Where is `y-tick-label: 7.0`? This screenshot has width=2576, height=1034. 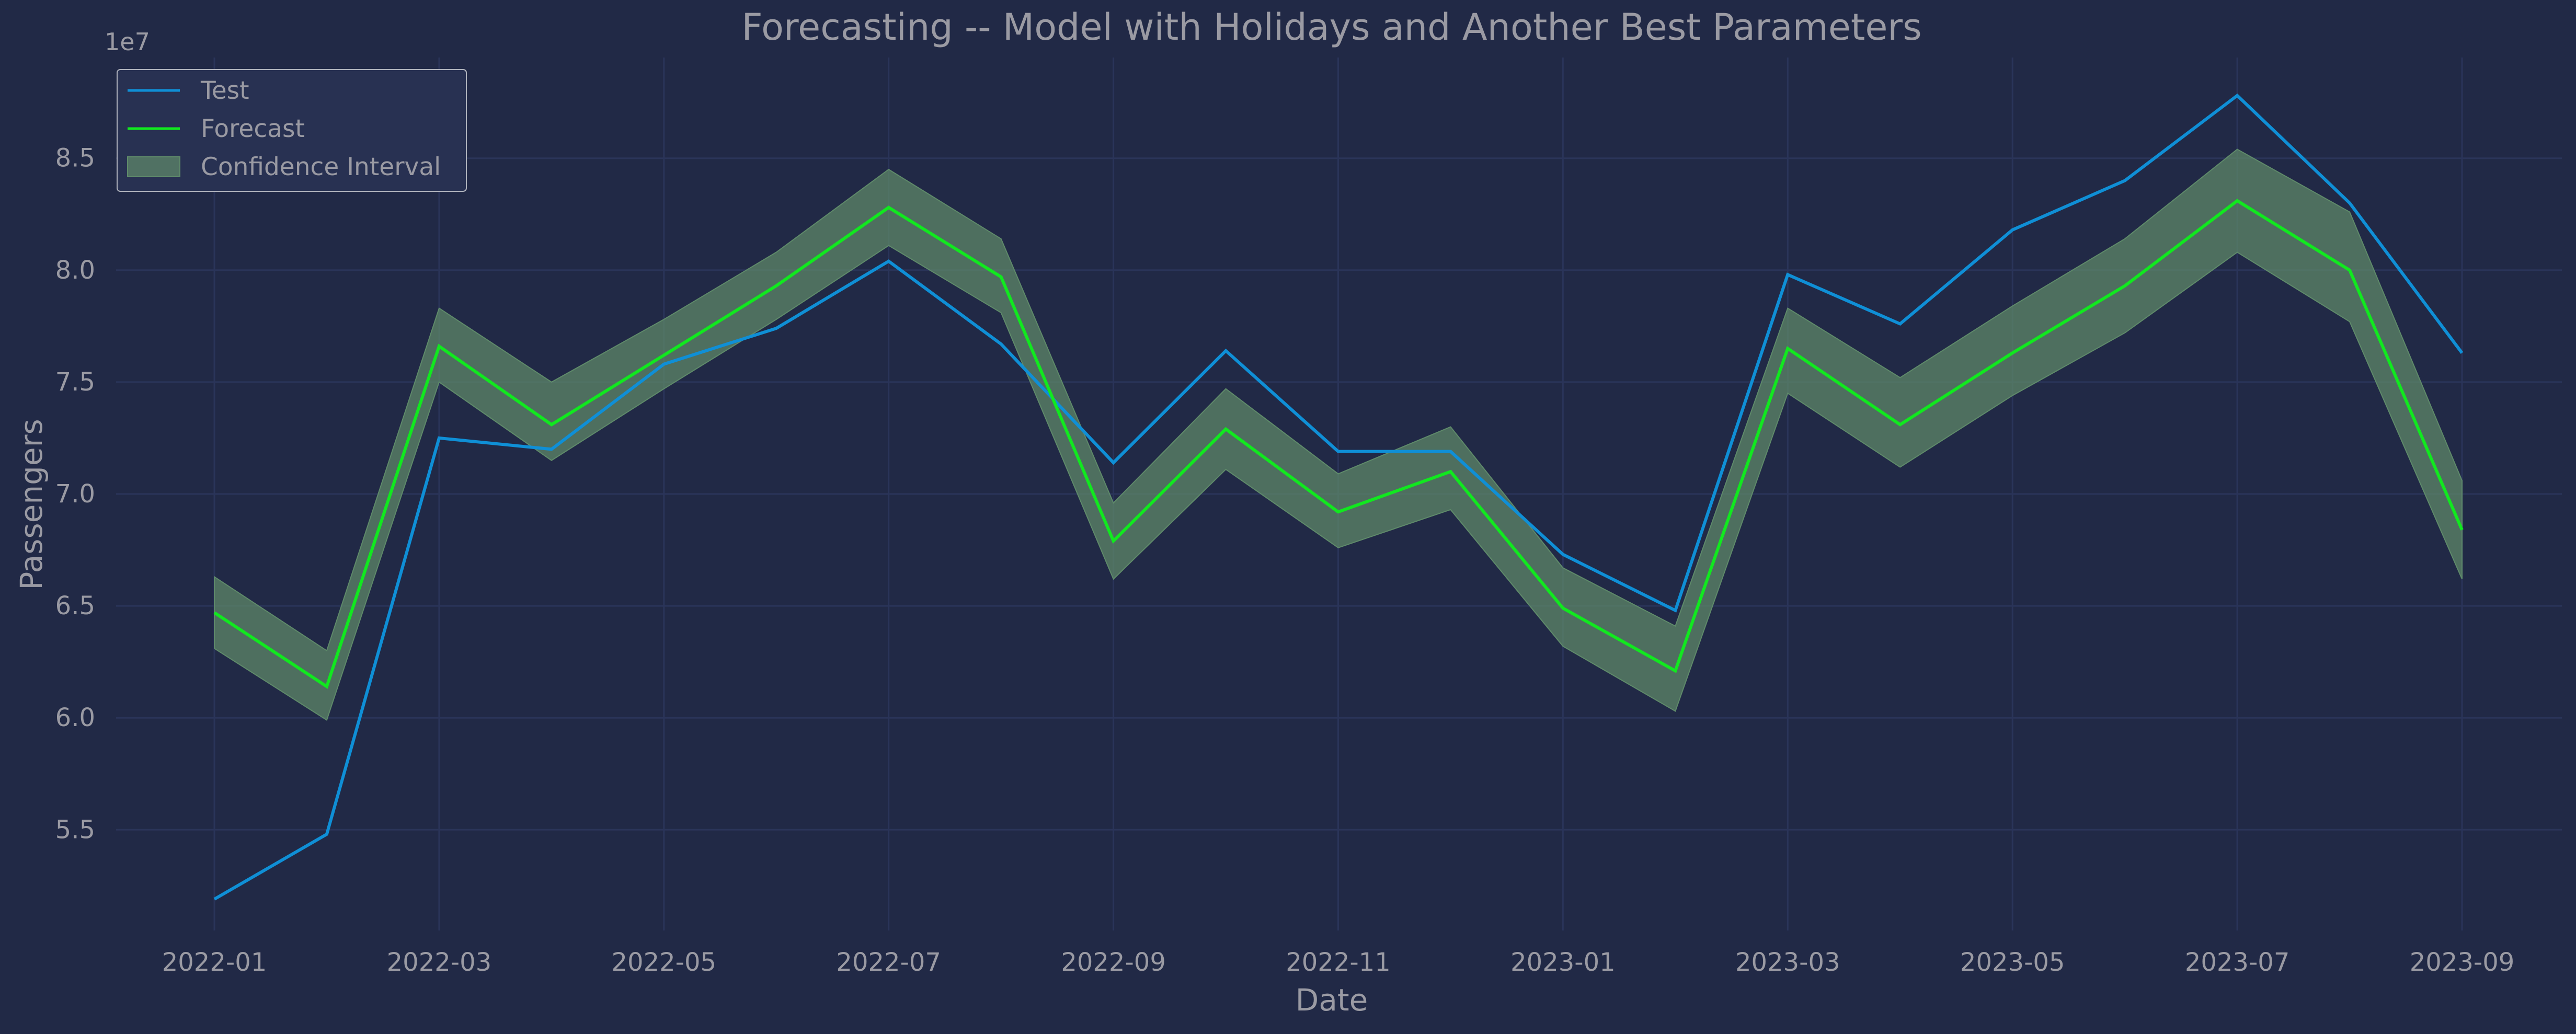 y-tick-label: 7.0 is located at coordinates (75, 494).